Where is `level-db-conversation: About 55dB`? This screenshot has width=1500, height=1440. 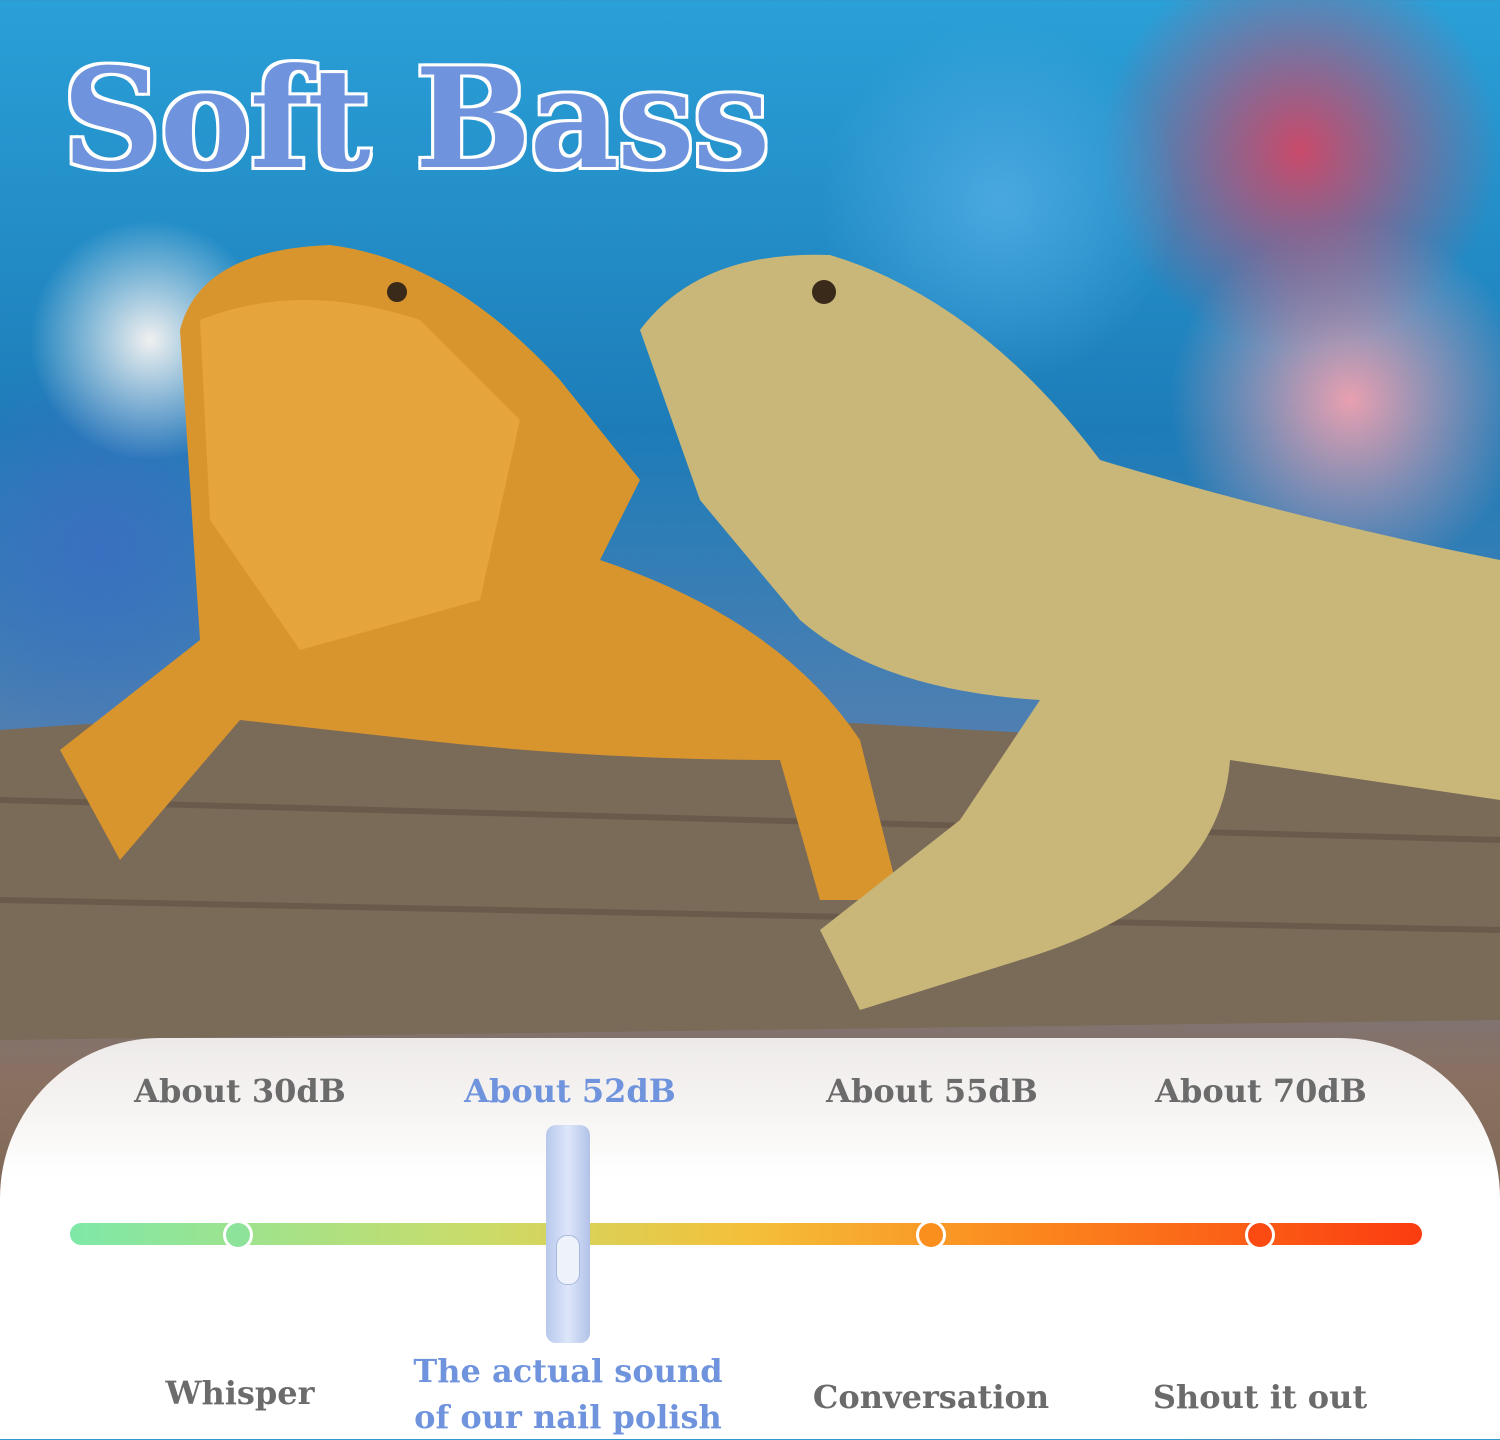
level-db-conversation: About 55dB is located at coordinates (932, 1091).